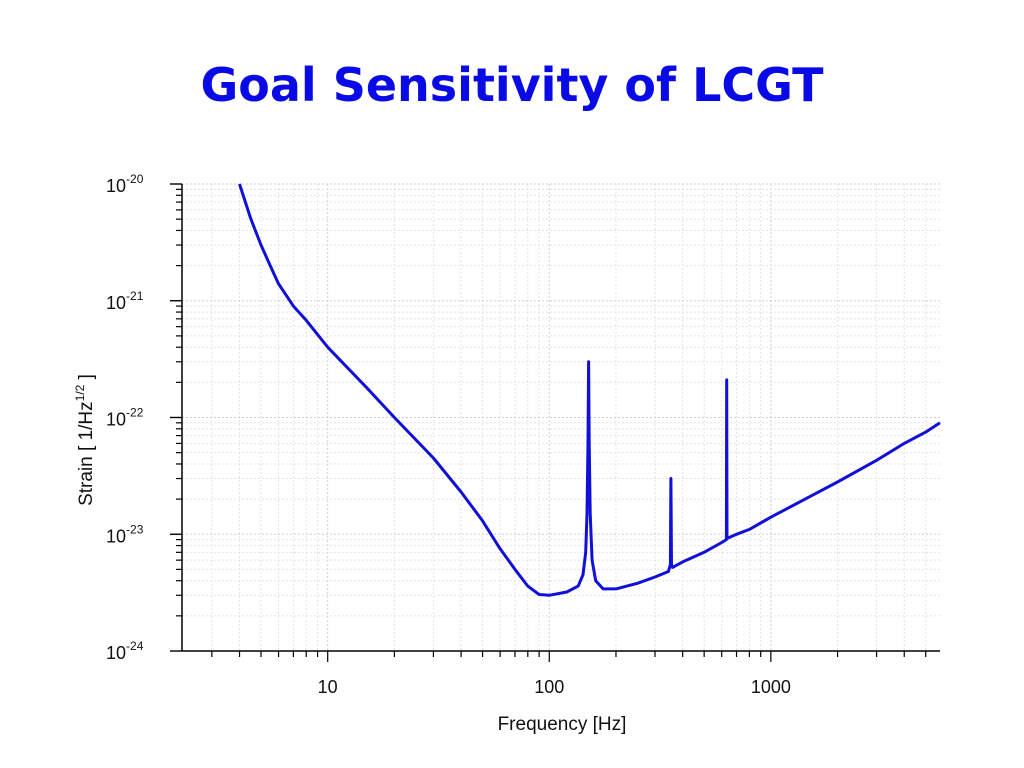 This screenshot has height=768, width=1024. What do you see at coordinates (125, 418) in the screenshot?
I see `y-tick-label: 10-22` at bounding box center [125, 418].